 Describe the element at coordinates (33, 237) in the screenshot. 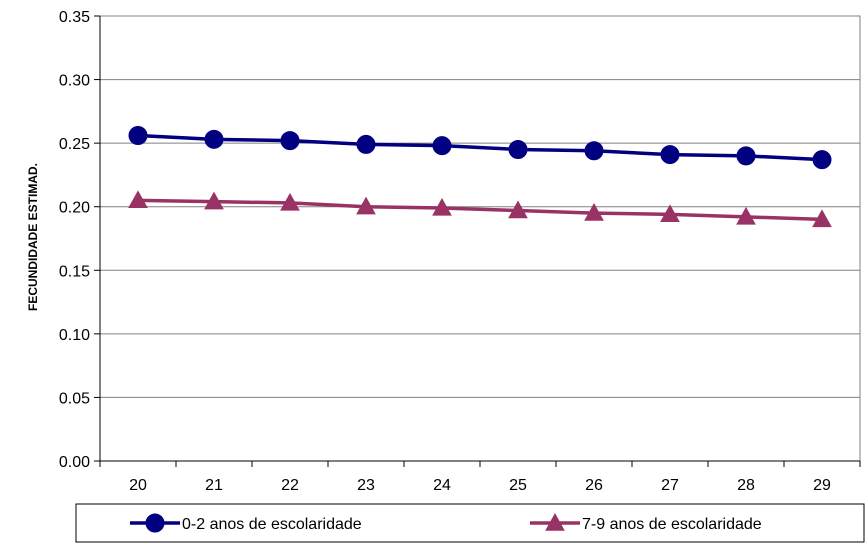

I see `y-axis-title: FECUNDIDADE ESTIMAD.` at that location.